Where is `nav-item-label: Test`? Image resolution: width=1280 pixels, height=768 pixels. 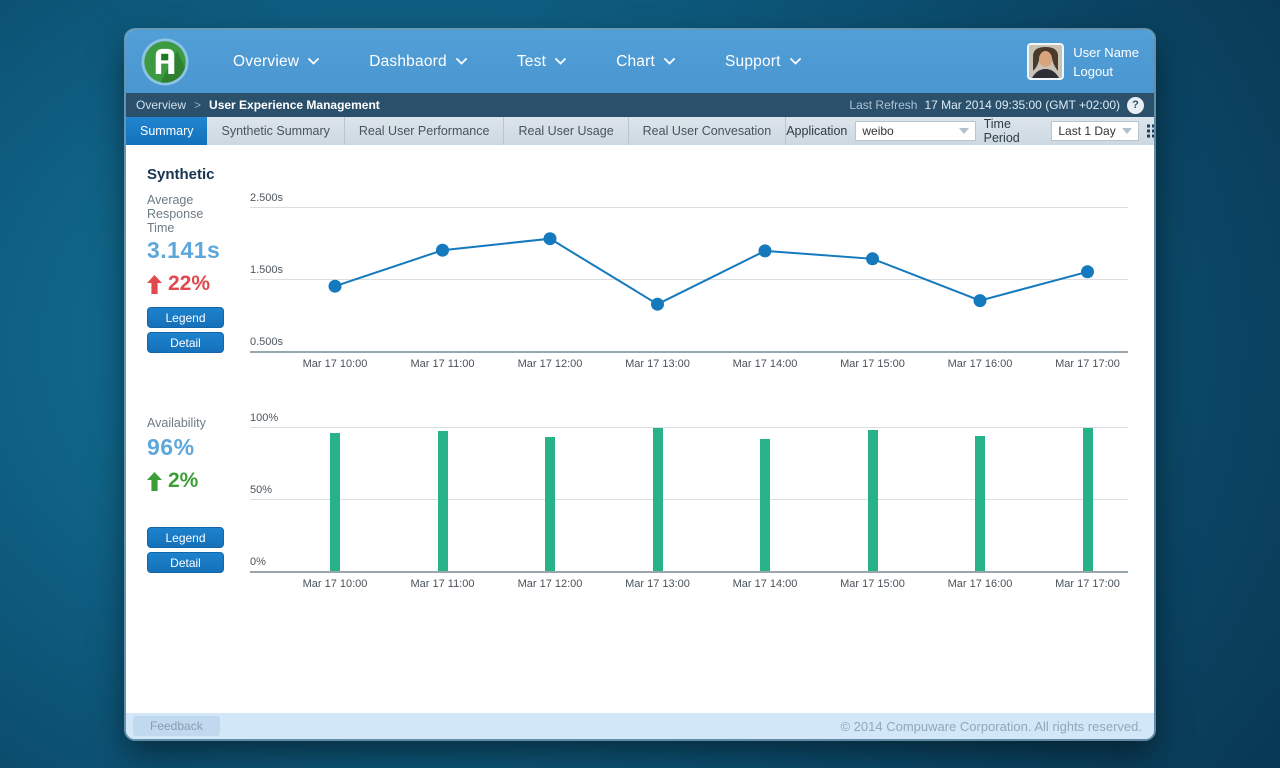
nav-item-label: Test is located at coordinates (531, 61).